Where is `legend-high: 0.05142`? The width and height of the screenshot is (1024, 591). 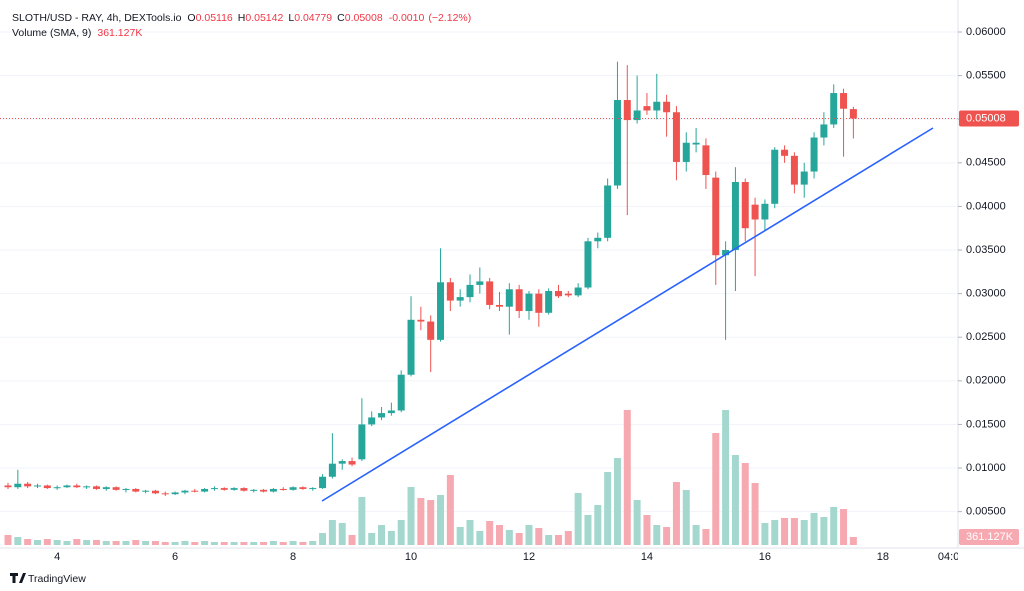
legend-high: 0.05142 is located at coordinates (264, 18).